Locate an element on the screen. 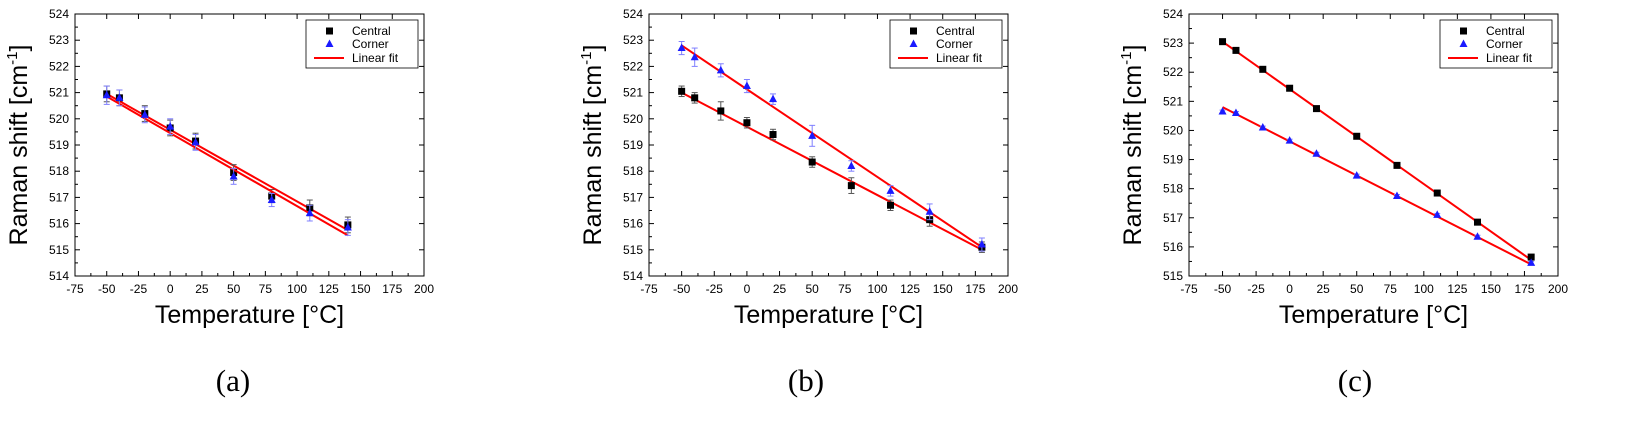 The image size is (1632, 427). x-tick-label: 50 is located at coordinates (1357, 289).